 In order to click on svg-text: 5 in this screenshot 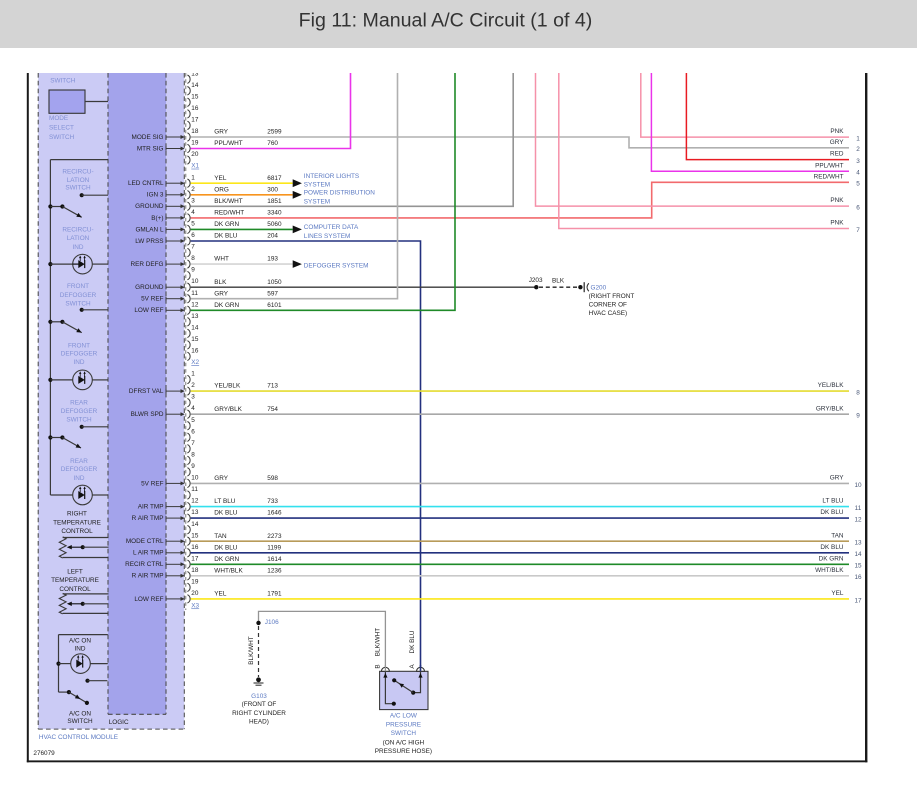, I will do `click(858, 184)`.